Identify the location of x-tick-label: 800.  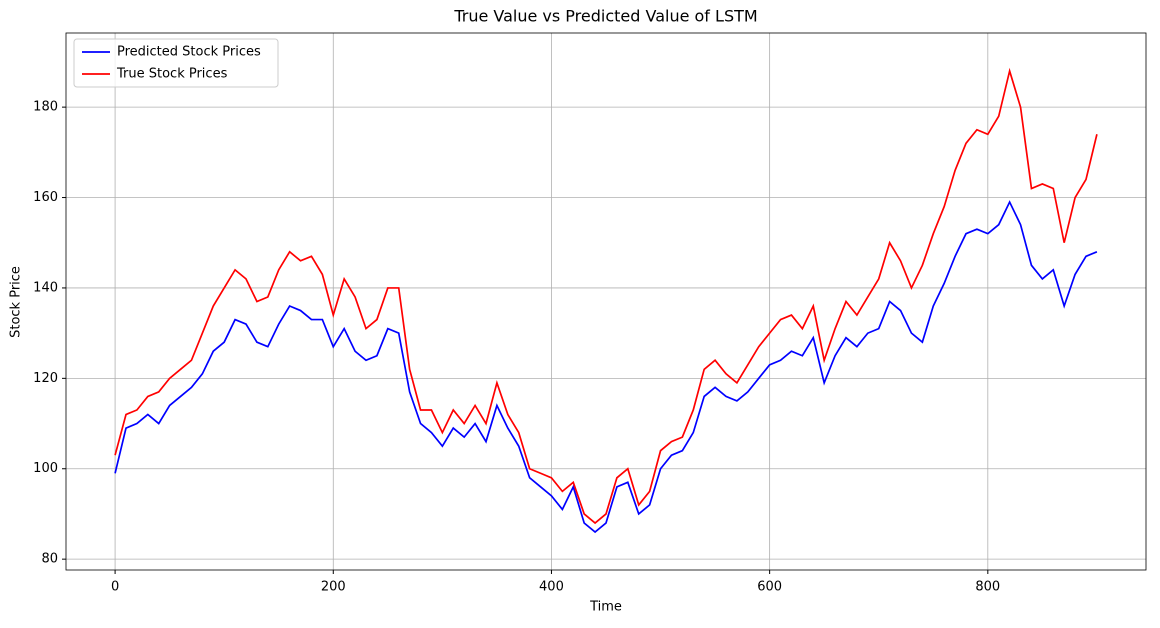
(987, 587).